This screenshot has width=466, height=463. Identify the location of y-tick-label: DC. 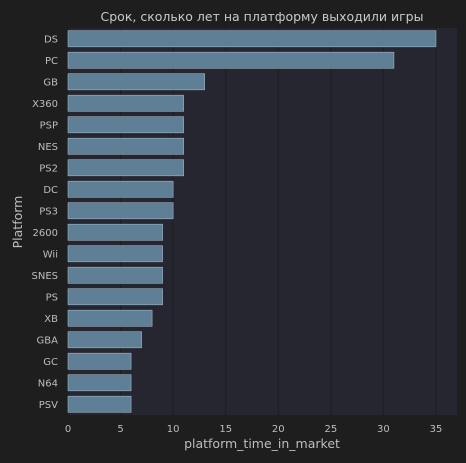
(50, 190).